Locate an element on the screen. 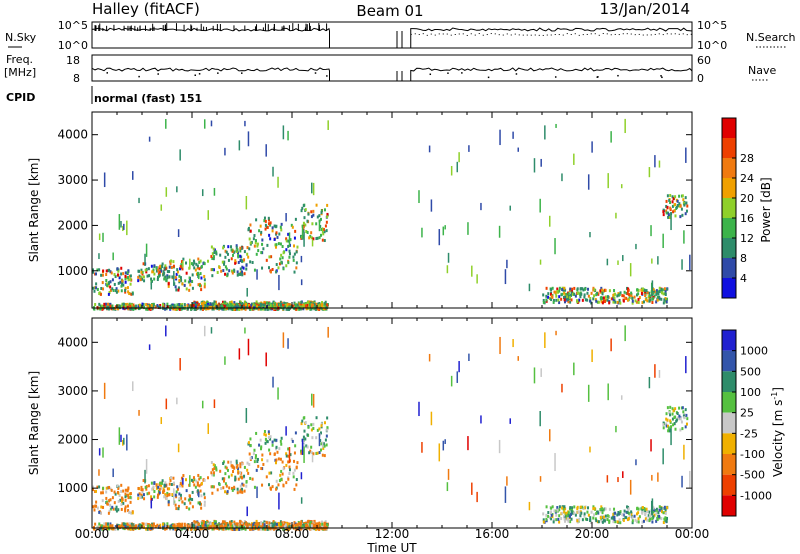 The image size is (800, 554). x-tick-label: 04:00 is located at coordinates (192, 534).